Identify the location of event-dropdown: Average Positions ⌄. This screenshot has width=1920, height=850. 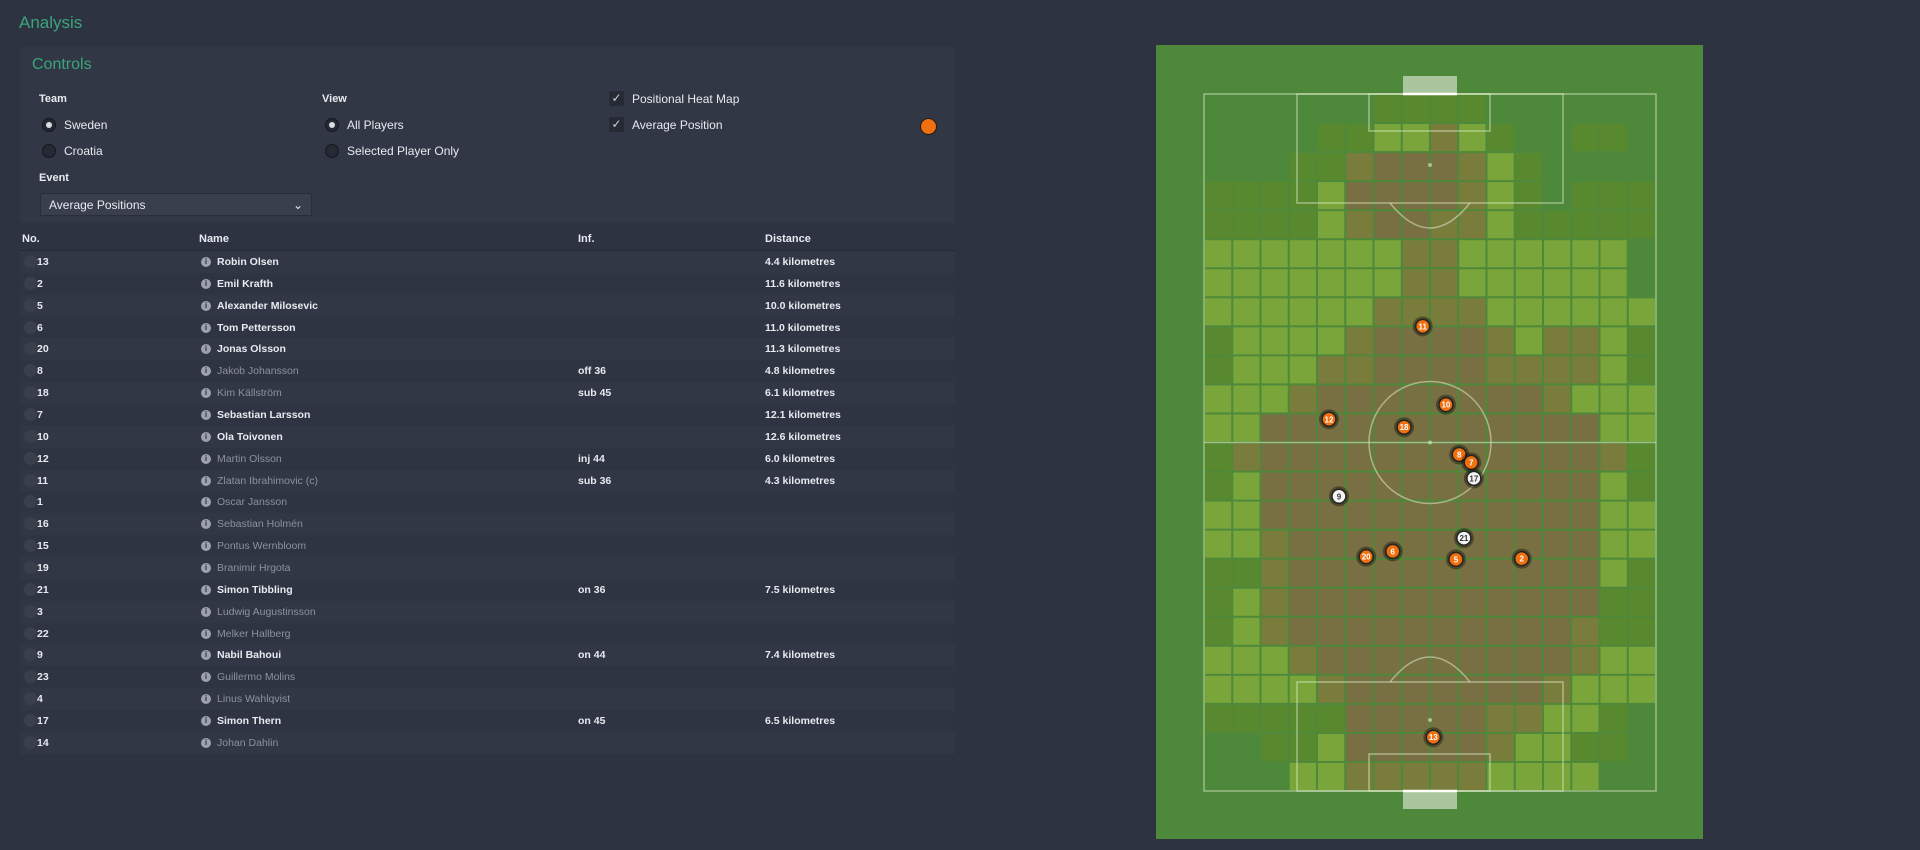
(176, 204).